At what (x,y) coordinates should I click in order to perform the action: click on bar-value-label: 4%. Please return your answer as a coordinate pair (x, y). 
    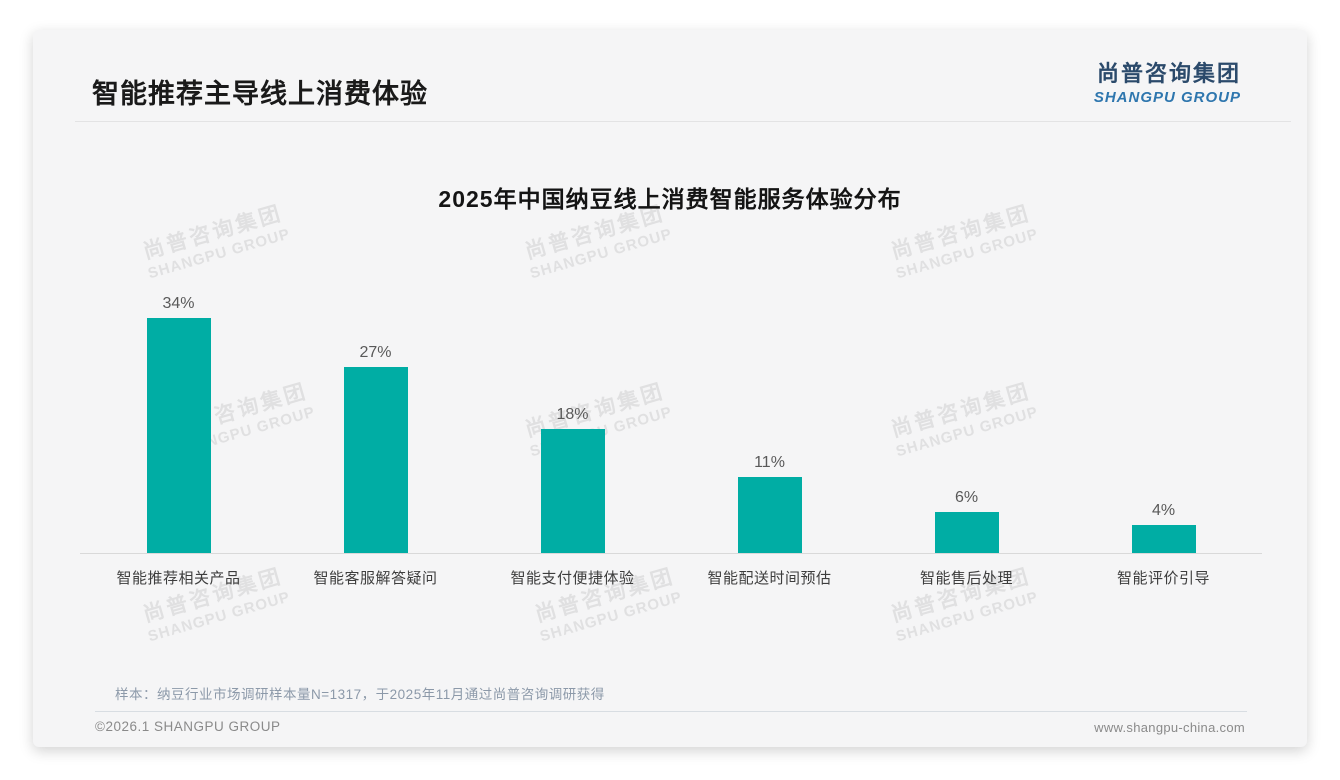
    Looking at the image, I should click on (1163, 510).